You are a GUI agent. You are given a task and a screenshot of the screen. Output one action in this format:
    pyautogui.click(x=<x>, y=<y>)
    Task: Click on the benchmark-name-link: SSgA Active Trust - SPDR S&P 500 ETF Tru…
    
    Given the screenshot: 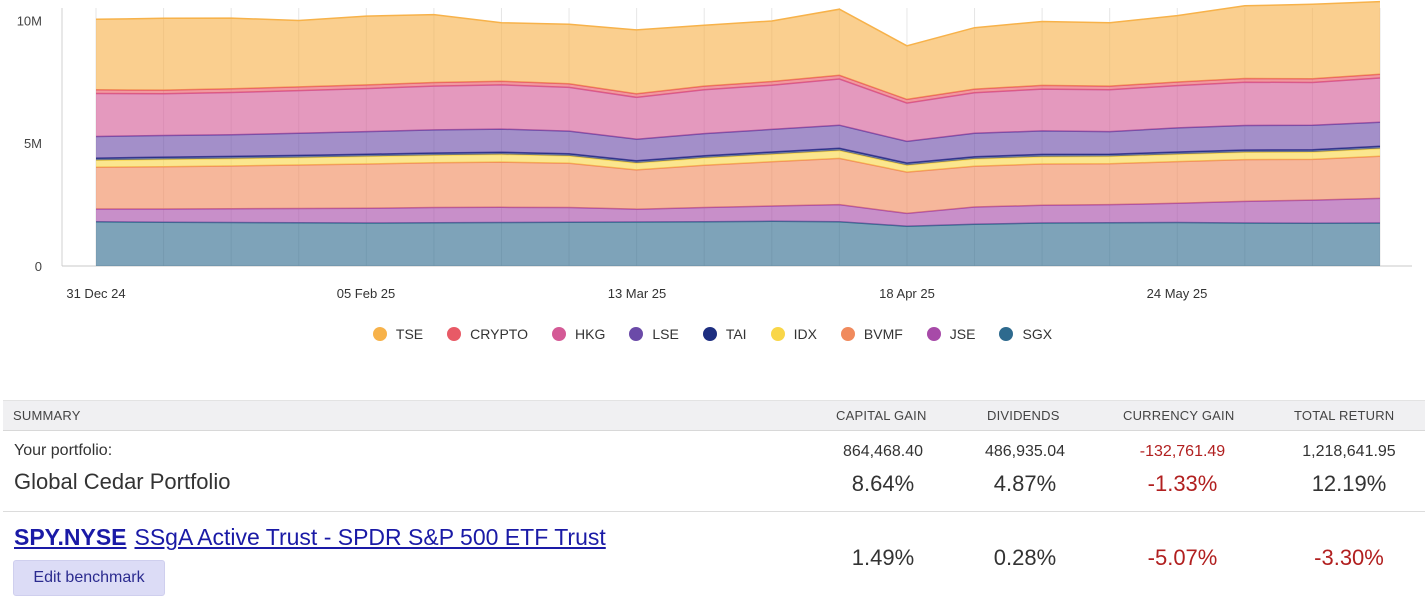 What is the action you would take?
    pyautogui.click(x=370, y=537)
    